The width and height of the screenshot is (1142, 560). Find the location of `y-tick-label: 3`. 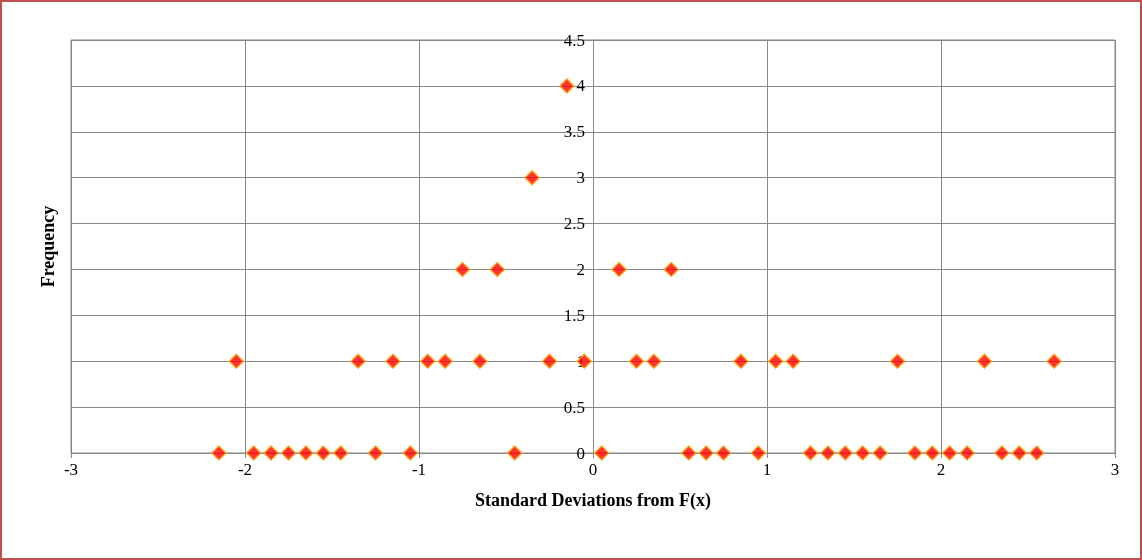

y-tick-label: 3 is located at coordinates (580, 178).